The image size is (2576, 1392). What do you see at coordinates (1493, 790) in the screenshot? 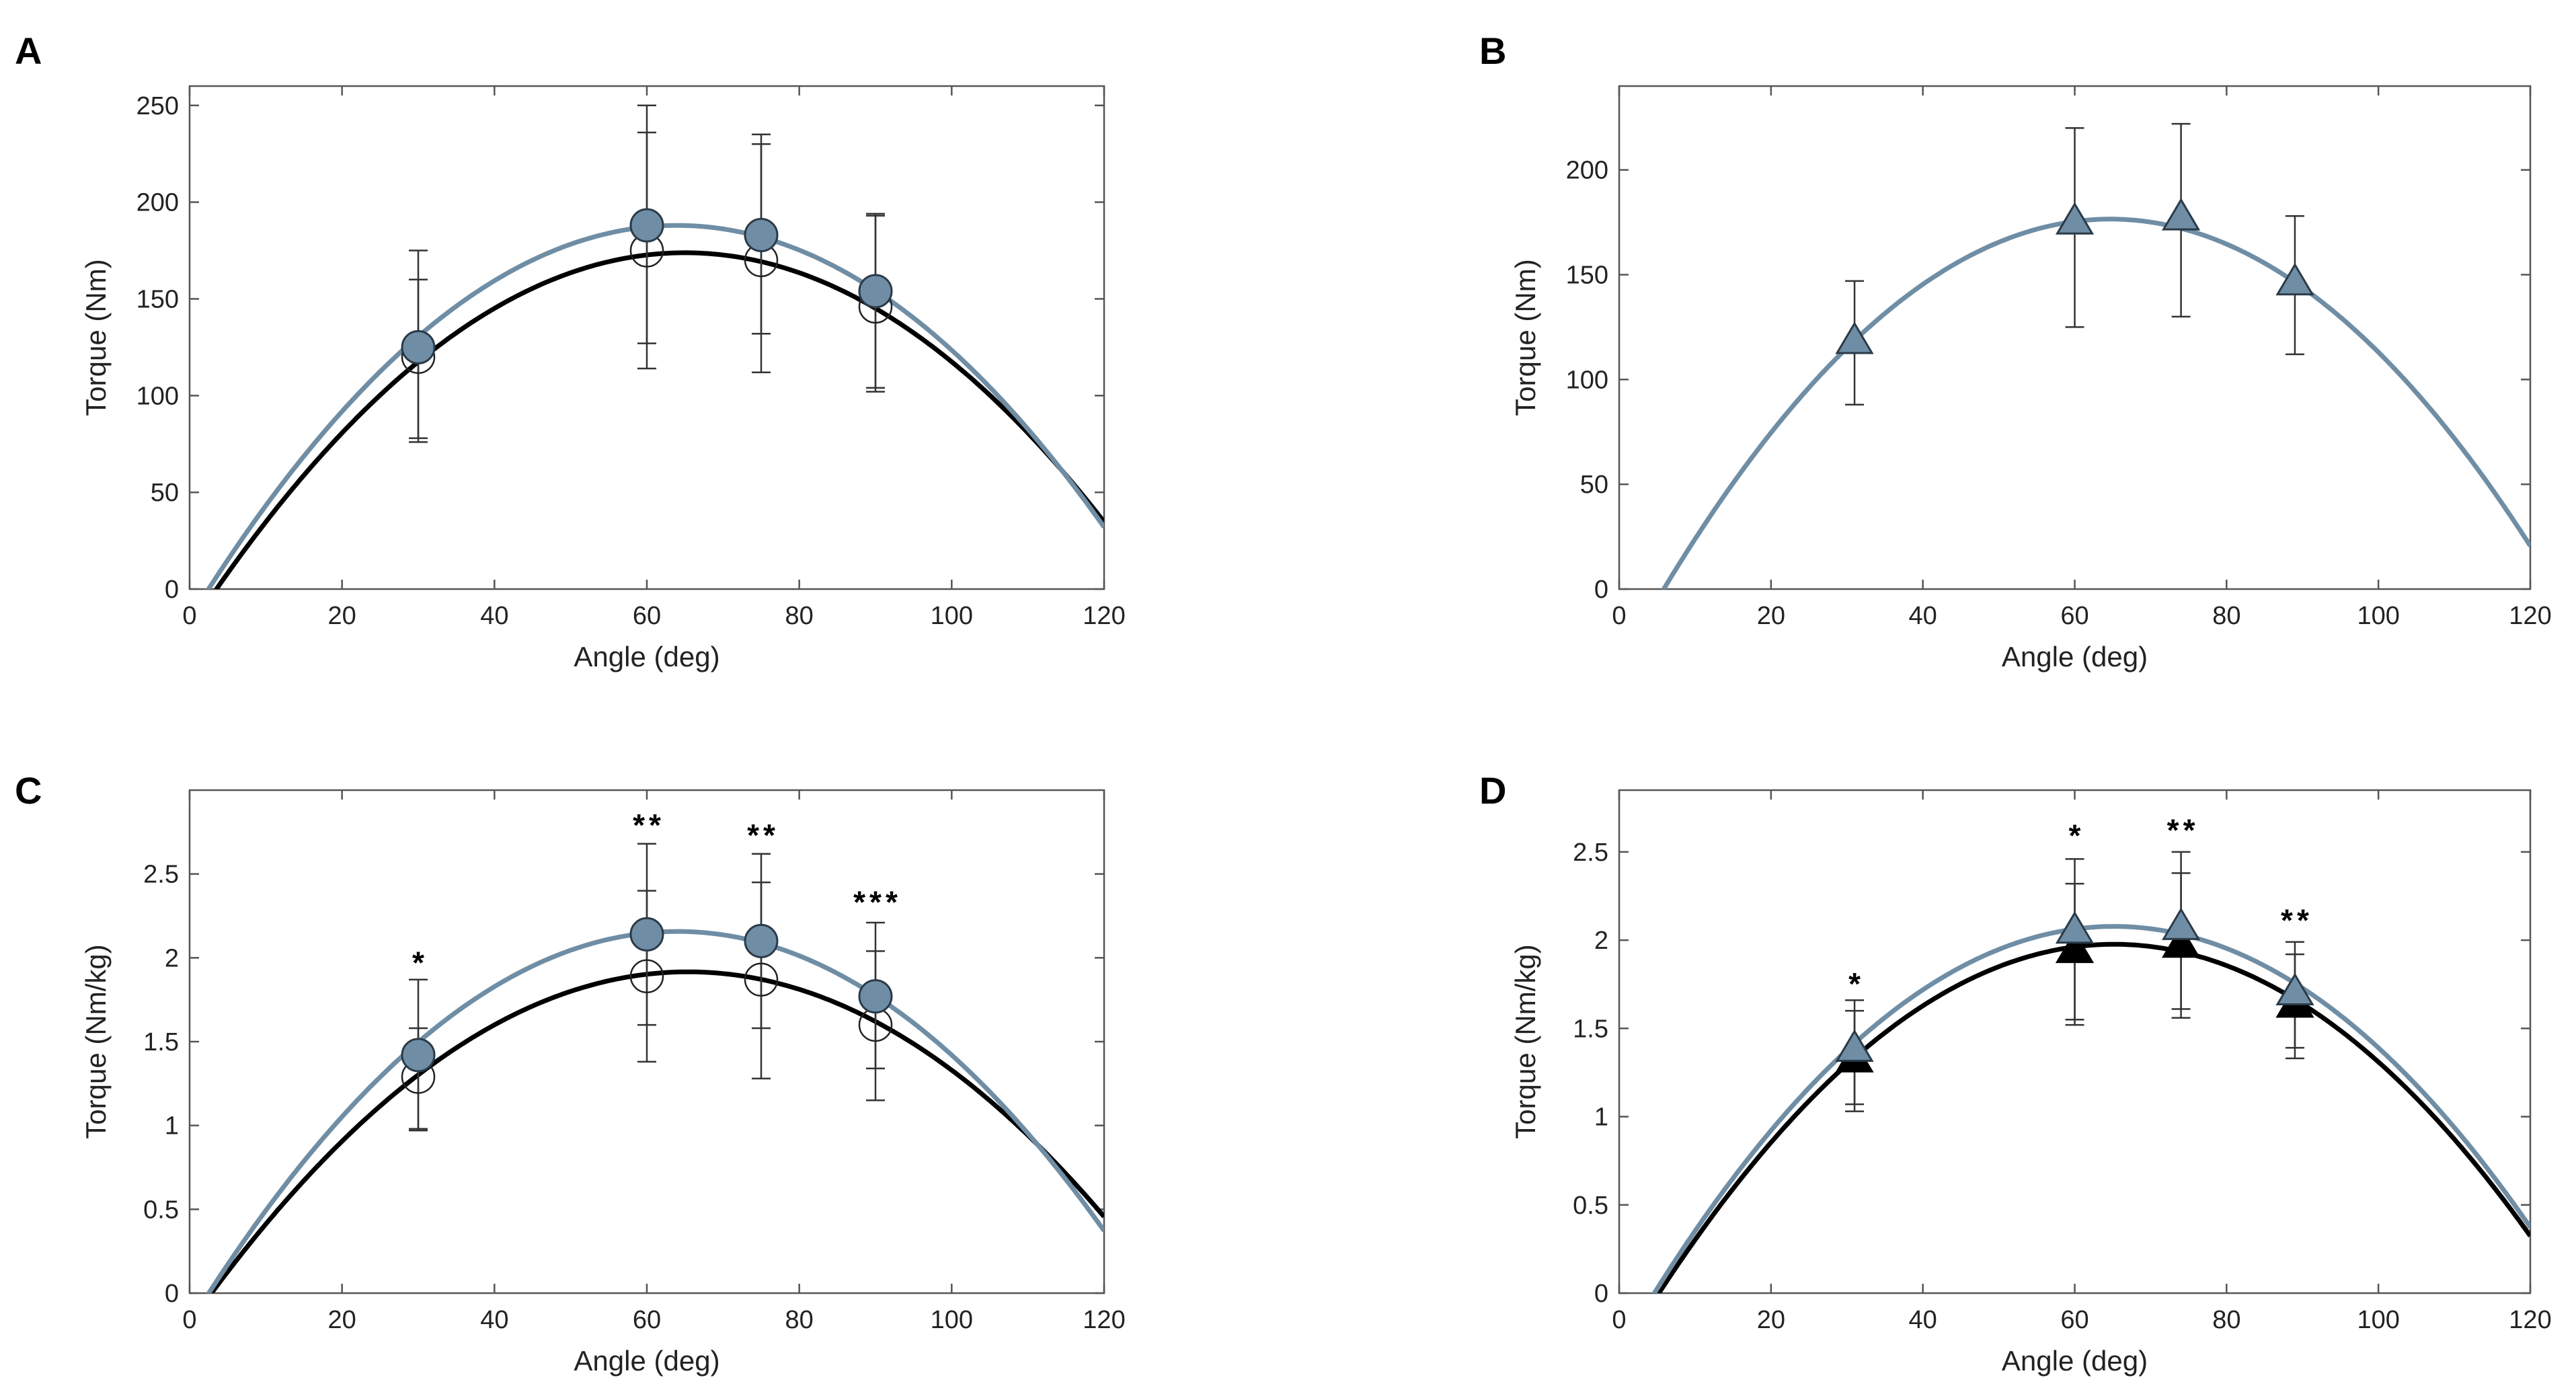
I see `panel-letter: D` at bounding box center [1493, 790].